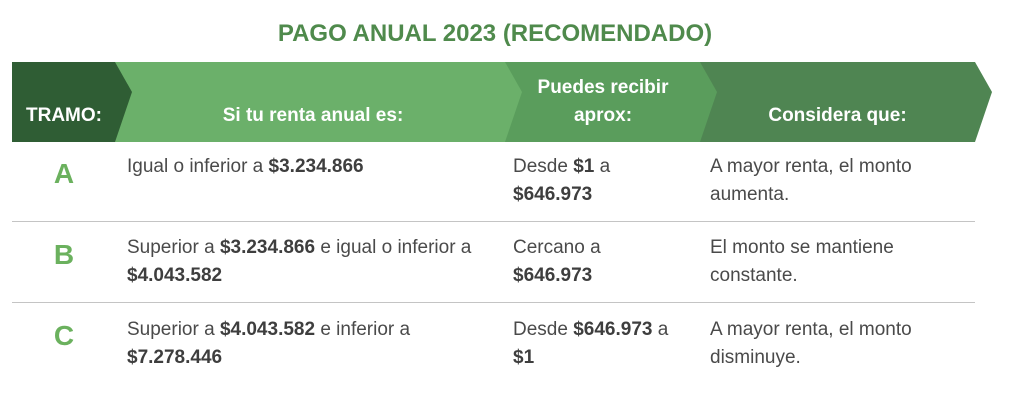  What do you see at coordinates (175, 275) in the screenshot?
I see `renta-amount-2: $4.043.582` at bounding box center [175, 275].